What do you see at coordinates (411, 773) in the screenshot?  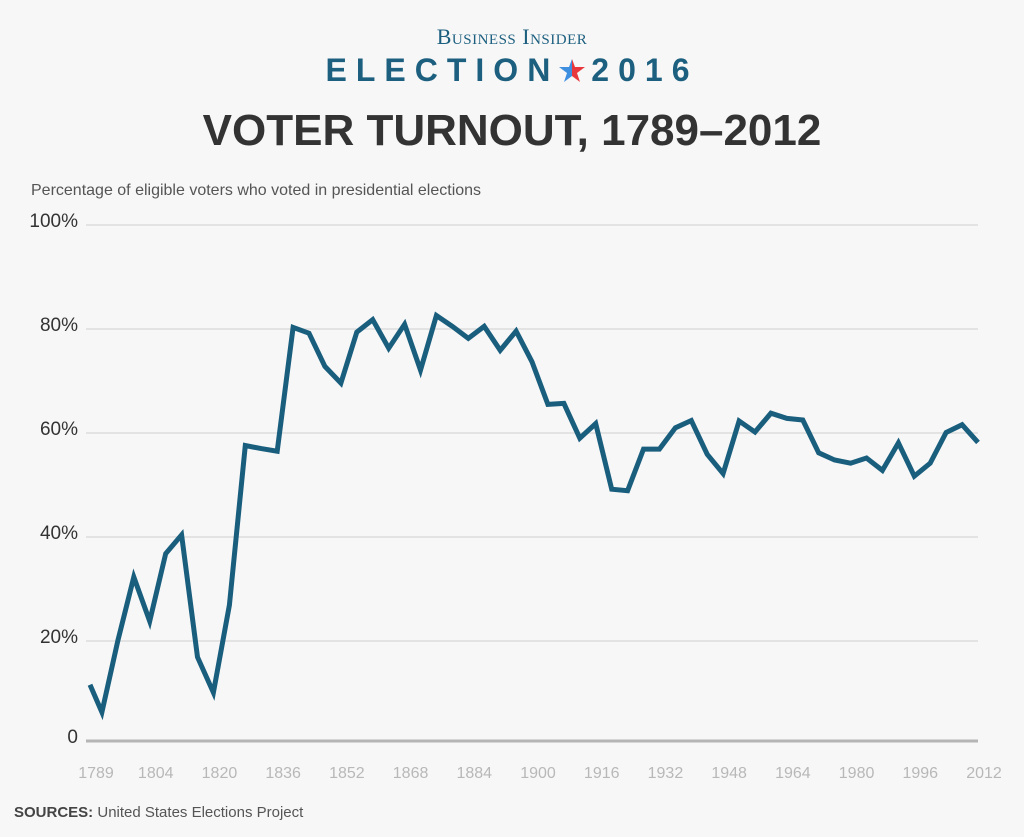 I see `x-tick-label: 1868` at bounding box center [411, 773].